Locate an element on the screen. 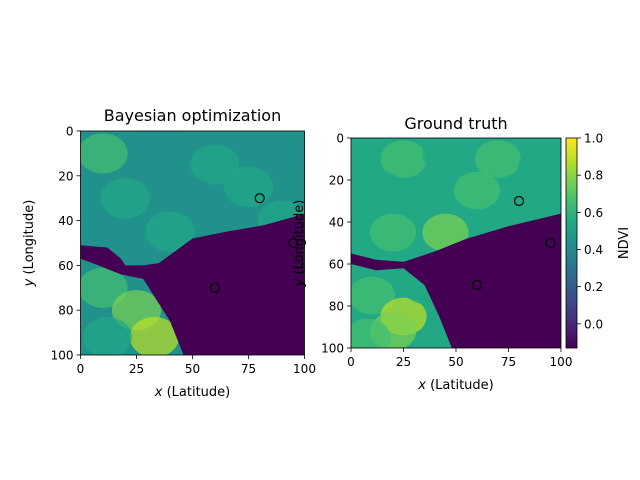 Image resolution: width=640 pixels, height=480 pixels. ground-truth-y-label: y (Longitude) is located at coordinates (299, 244).